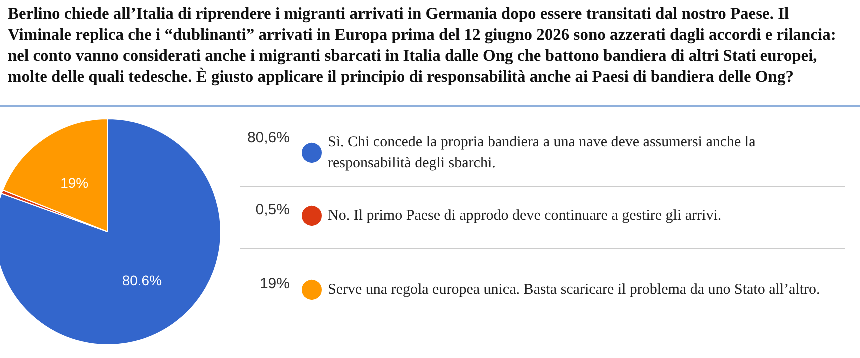 This screenshot has height=358, width=860. I want to click on data-label: 19%, so click(74, 182).